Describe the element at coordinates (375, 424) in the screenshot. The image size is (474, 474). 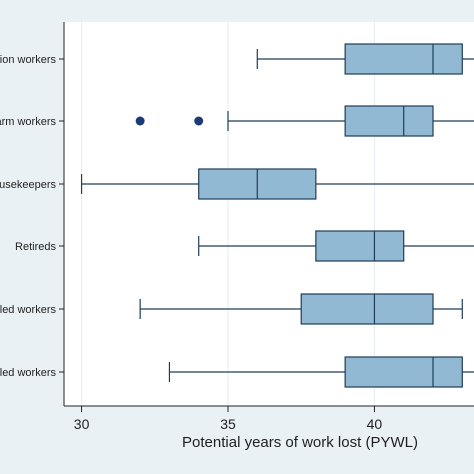
I see `x-tick-label-40: 40` at that location.